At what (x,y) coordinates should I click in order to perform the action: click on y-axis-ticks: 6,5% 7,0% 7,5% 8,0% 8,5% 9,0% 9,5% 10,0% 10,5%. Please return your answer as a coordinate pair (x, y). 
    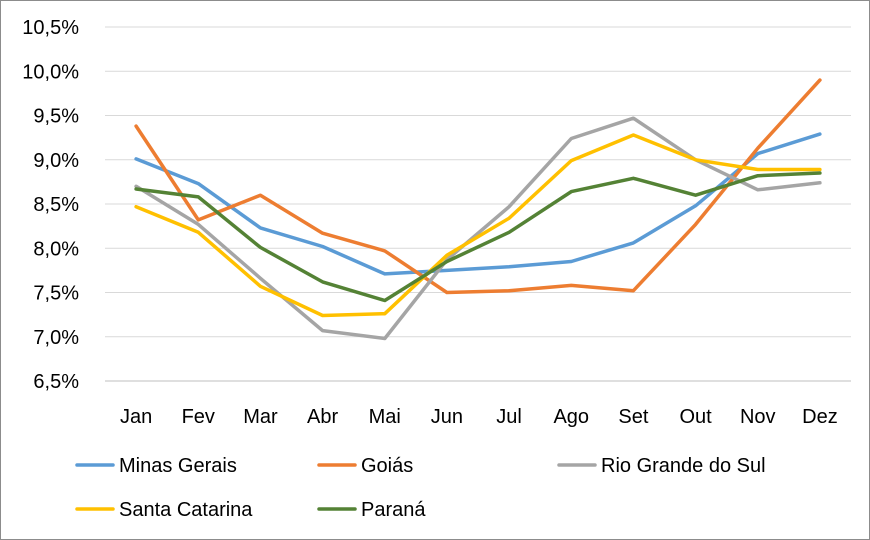
    Looking at the image, I should click on (50, 205).